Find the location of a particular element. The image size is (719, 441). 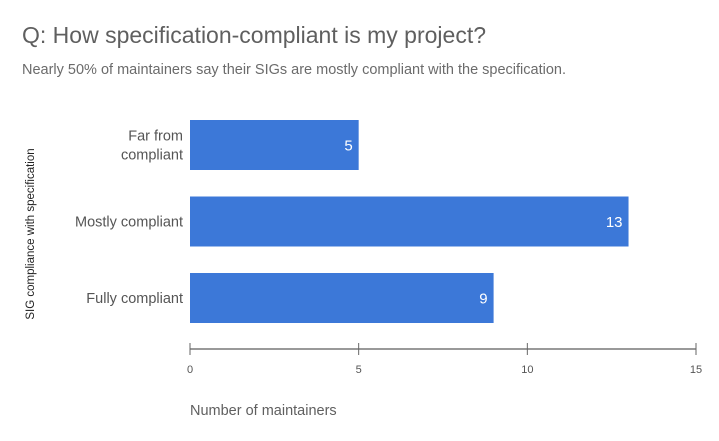

category-label: Mostly compliant is located at coordinates (129, 223).